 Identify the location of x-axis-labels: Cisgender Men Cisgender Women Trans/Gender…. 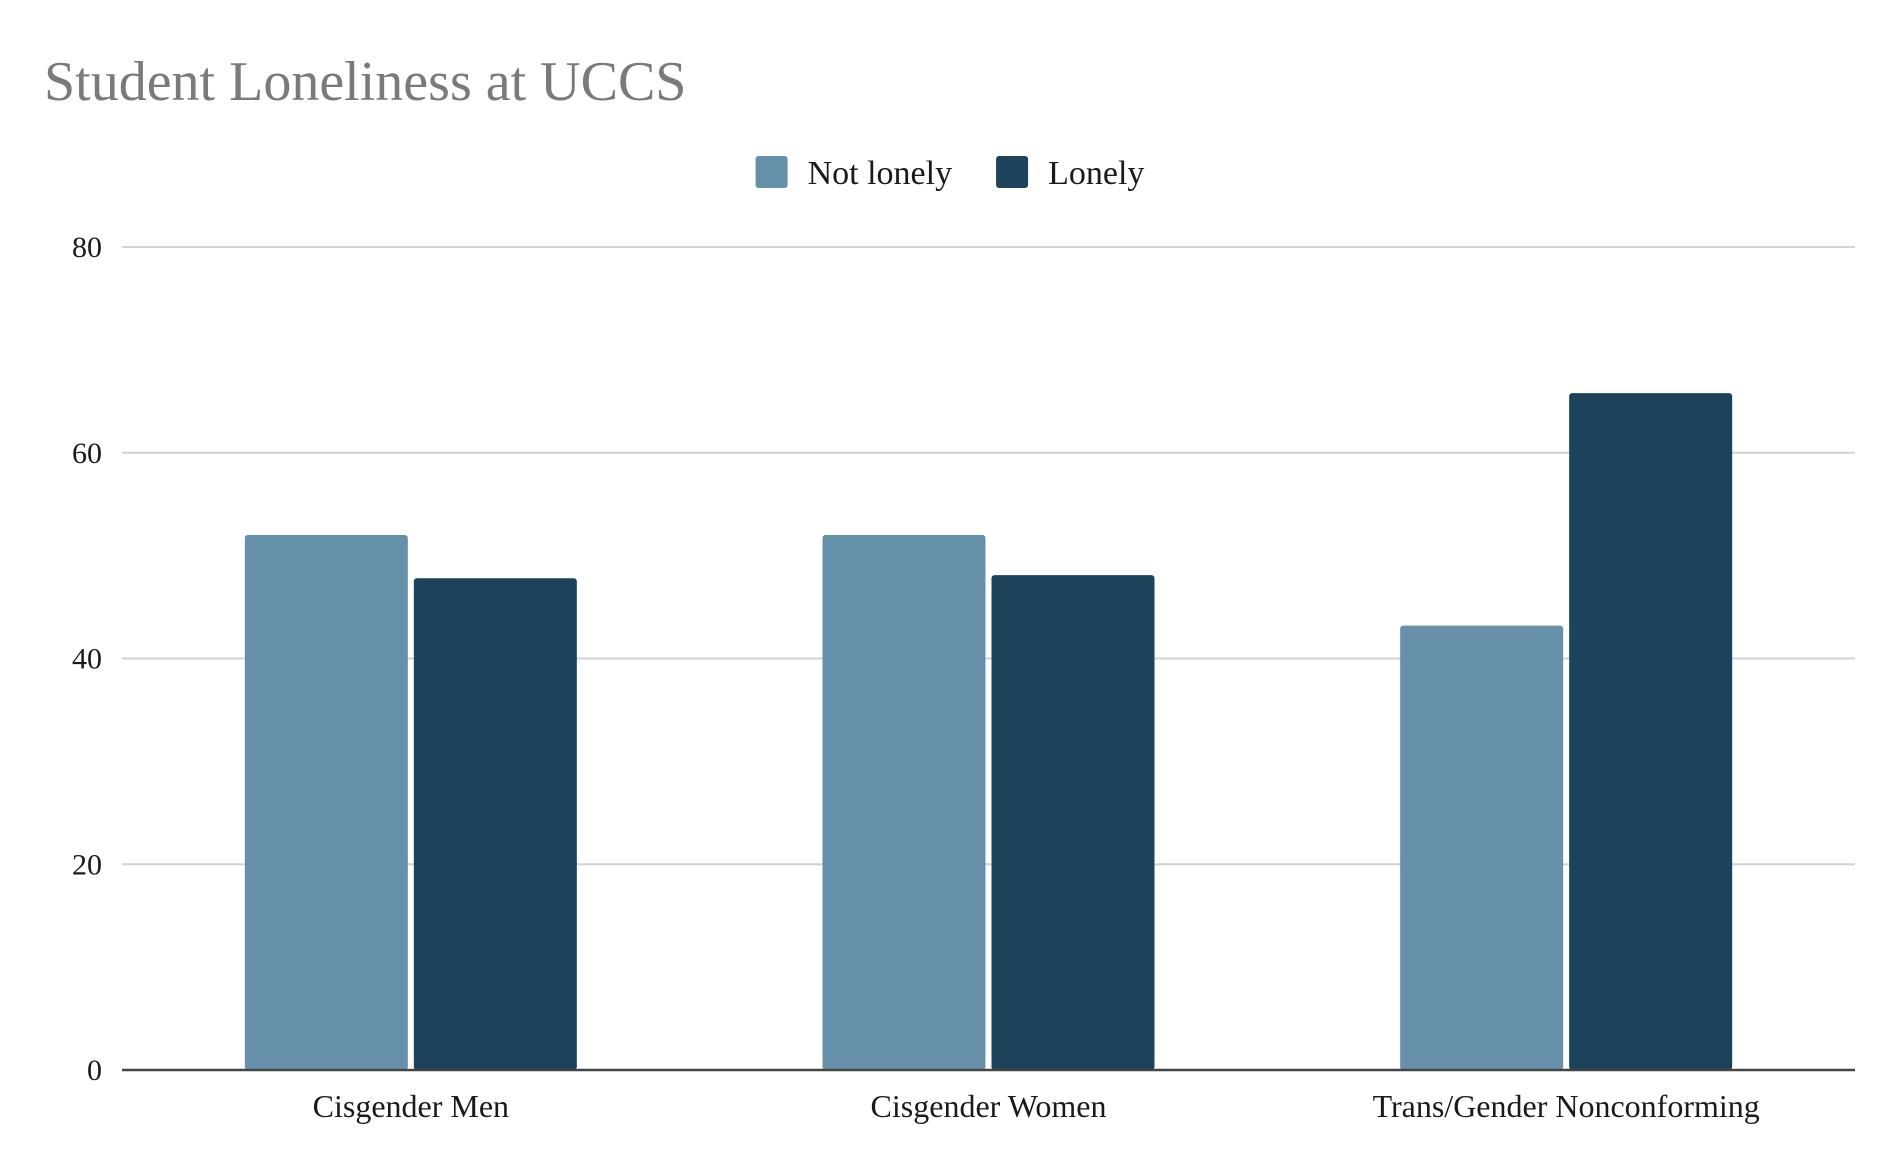
(1036, 1106).